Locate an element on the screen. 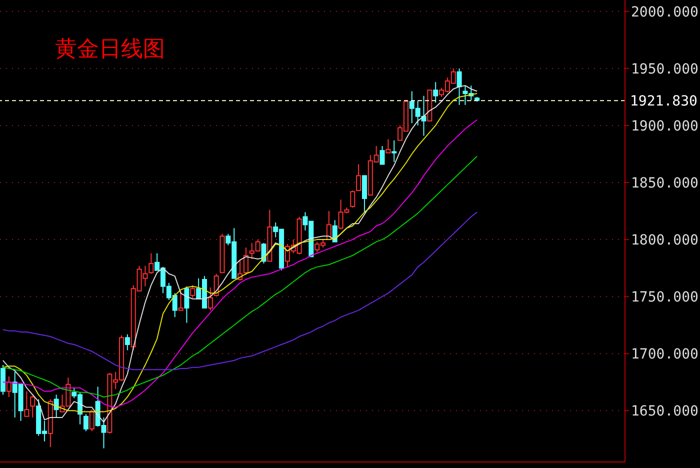 The width and height of the screenshot is (700, 468). y-tick-label: 1800.000 is located at coordinates (664, 240).